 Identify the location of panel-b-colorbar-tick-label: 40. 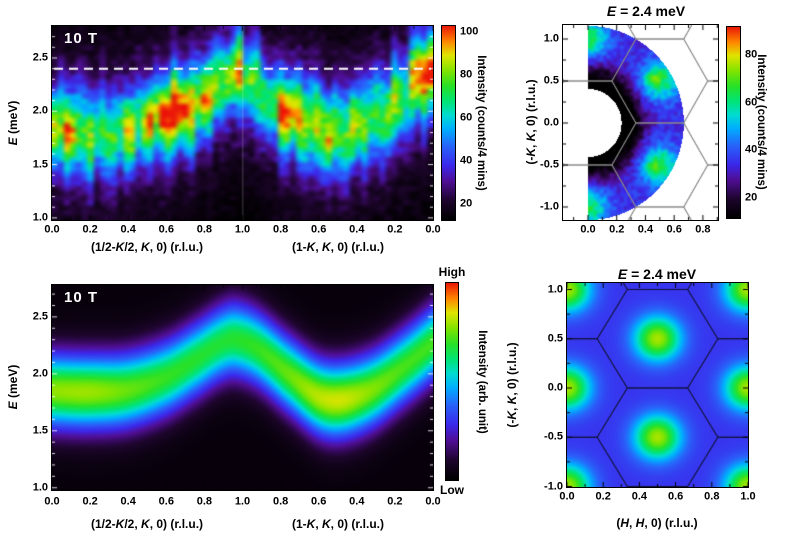
(751, 149).